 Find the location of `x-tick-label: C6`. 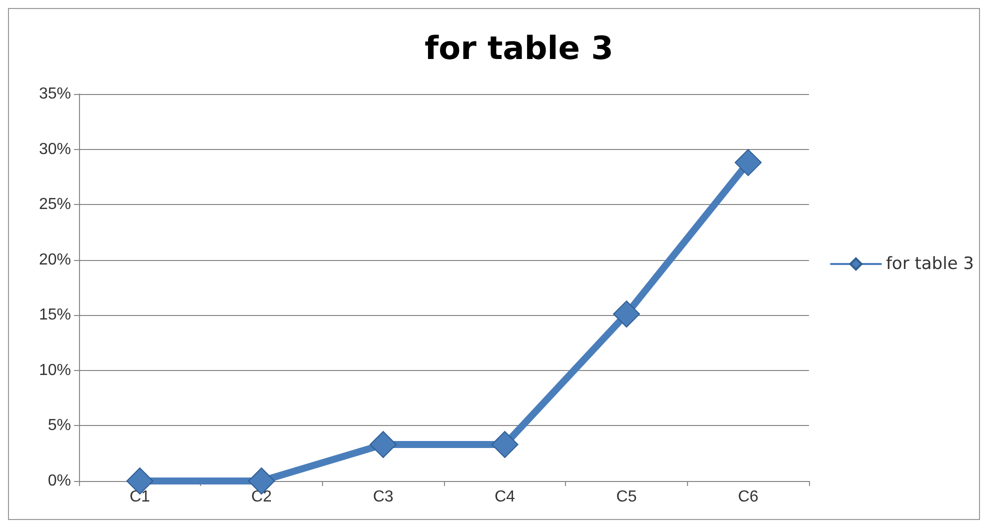

x-tick-label: C6 is located at coordinates (748, 497).